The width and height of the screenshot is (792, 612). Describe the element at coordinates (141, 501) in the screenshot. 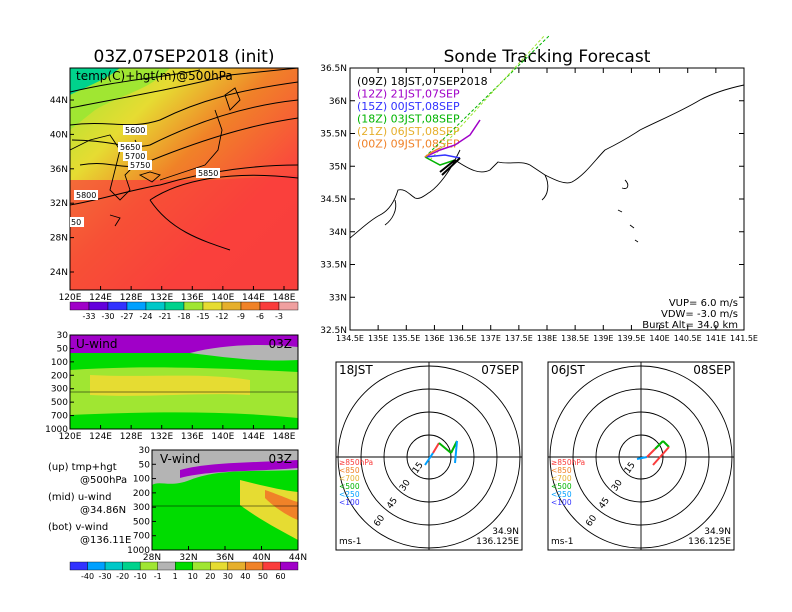

I see `v-wind-y-ticks: 30 50 100 200 300 500 700 1000` at that location.